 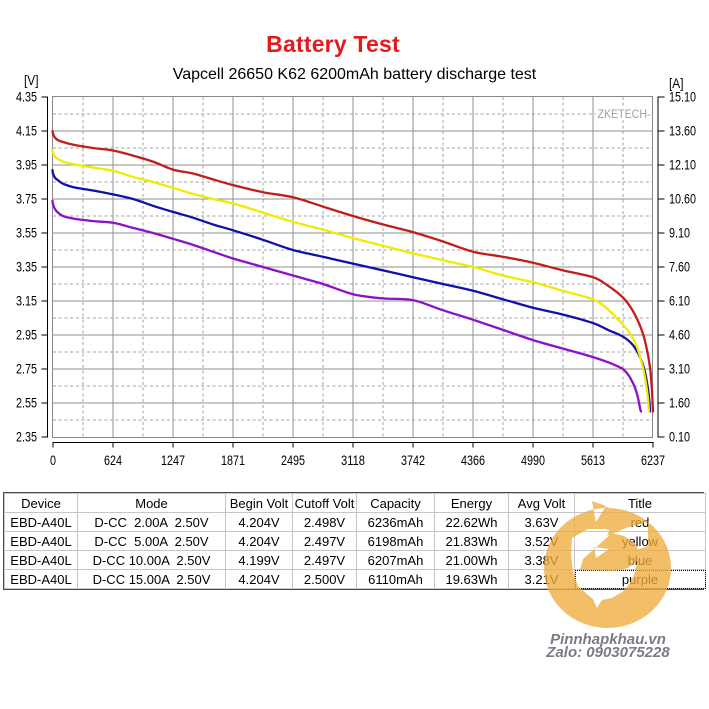 I want to click on svg-text: 7.60, so click(x=679, y=267).